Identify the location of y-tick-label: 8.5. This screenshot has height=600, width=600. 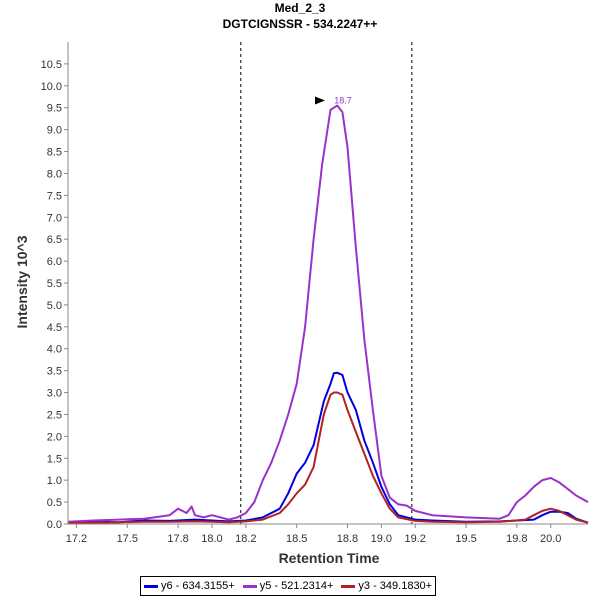
(54, 153).